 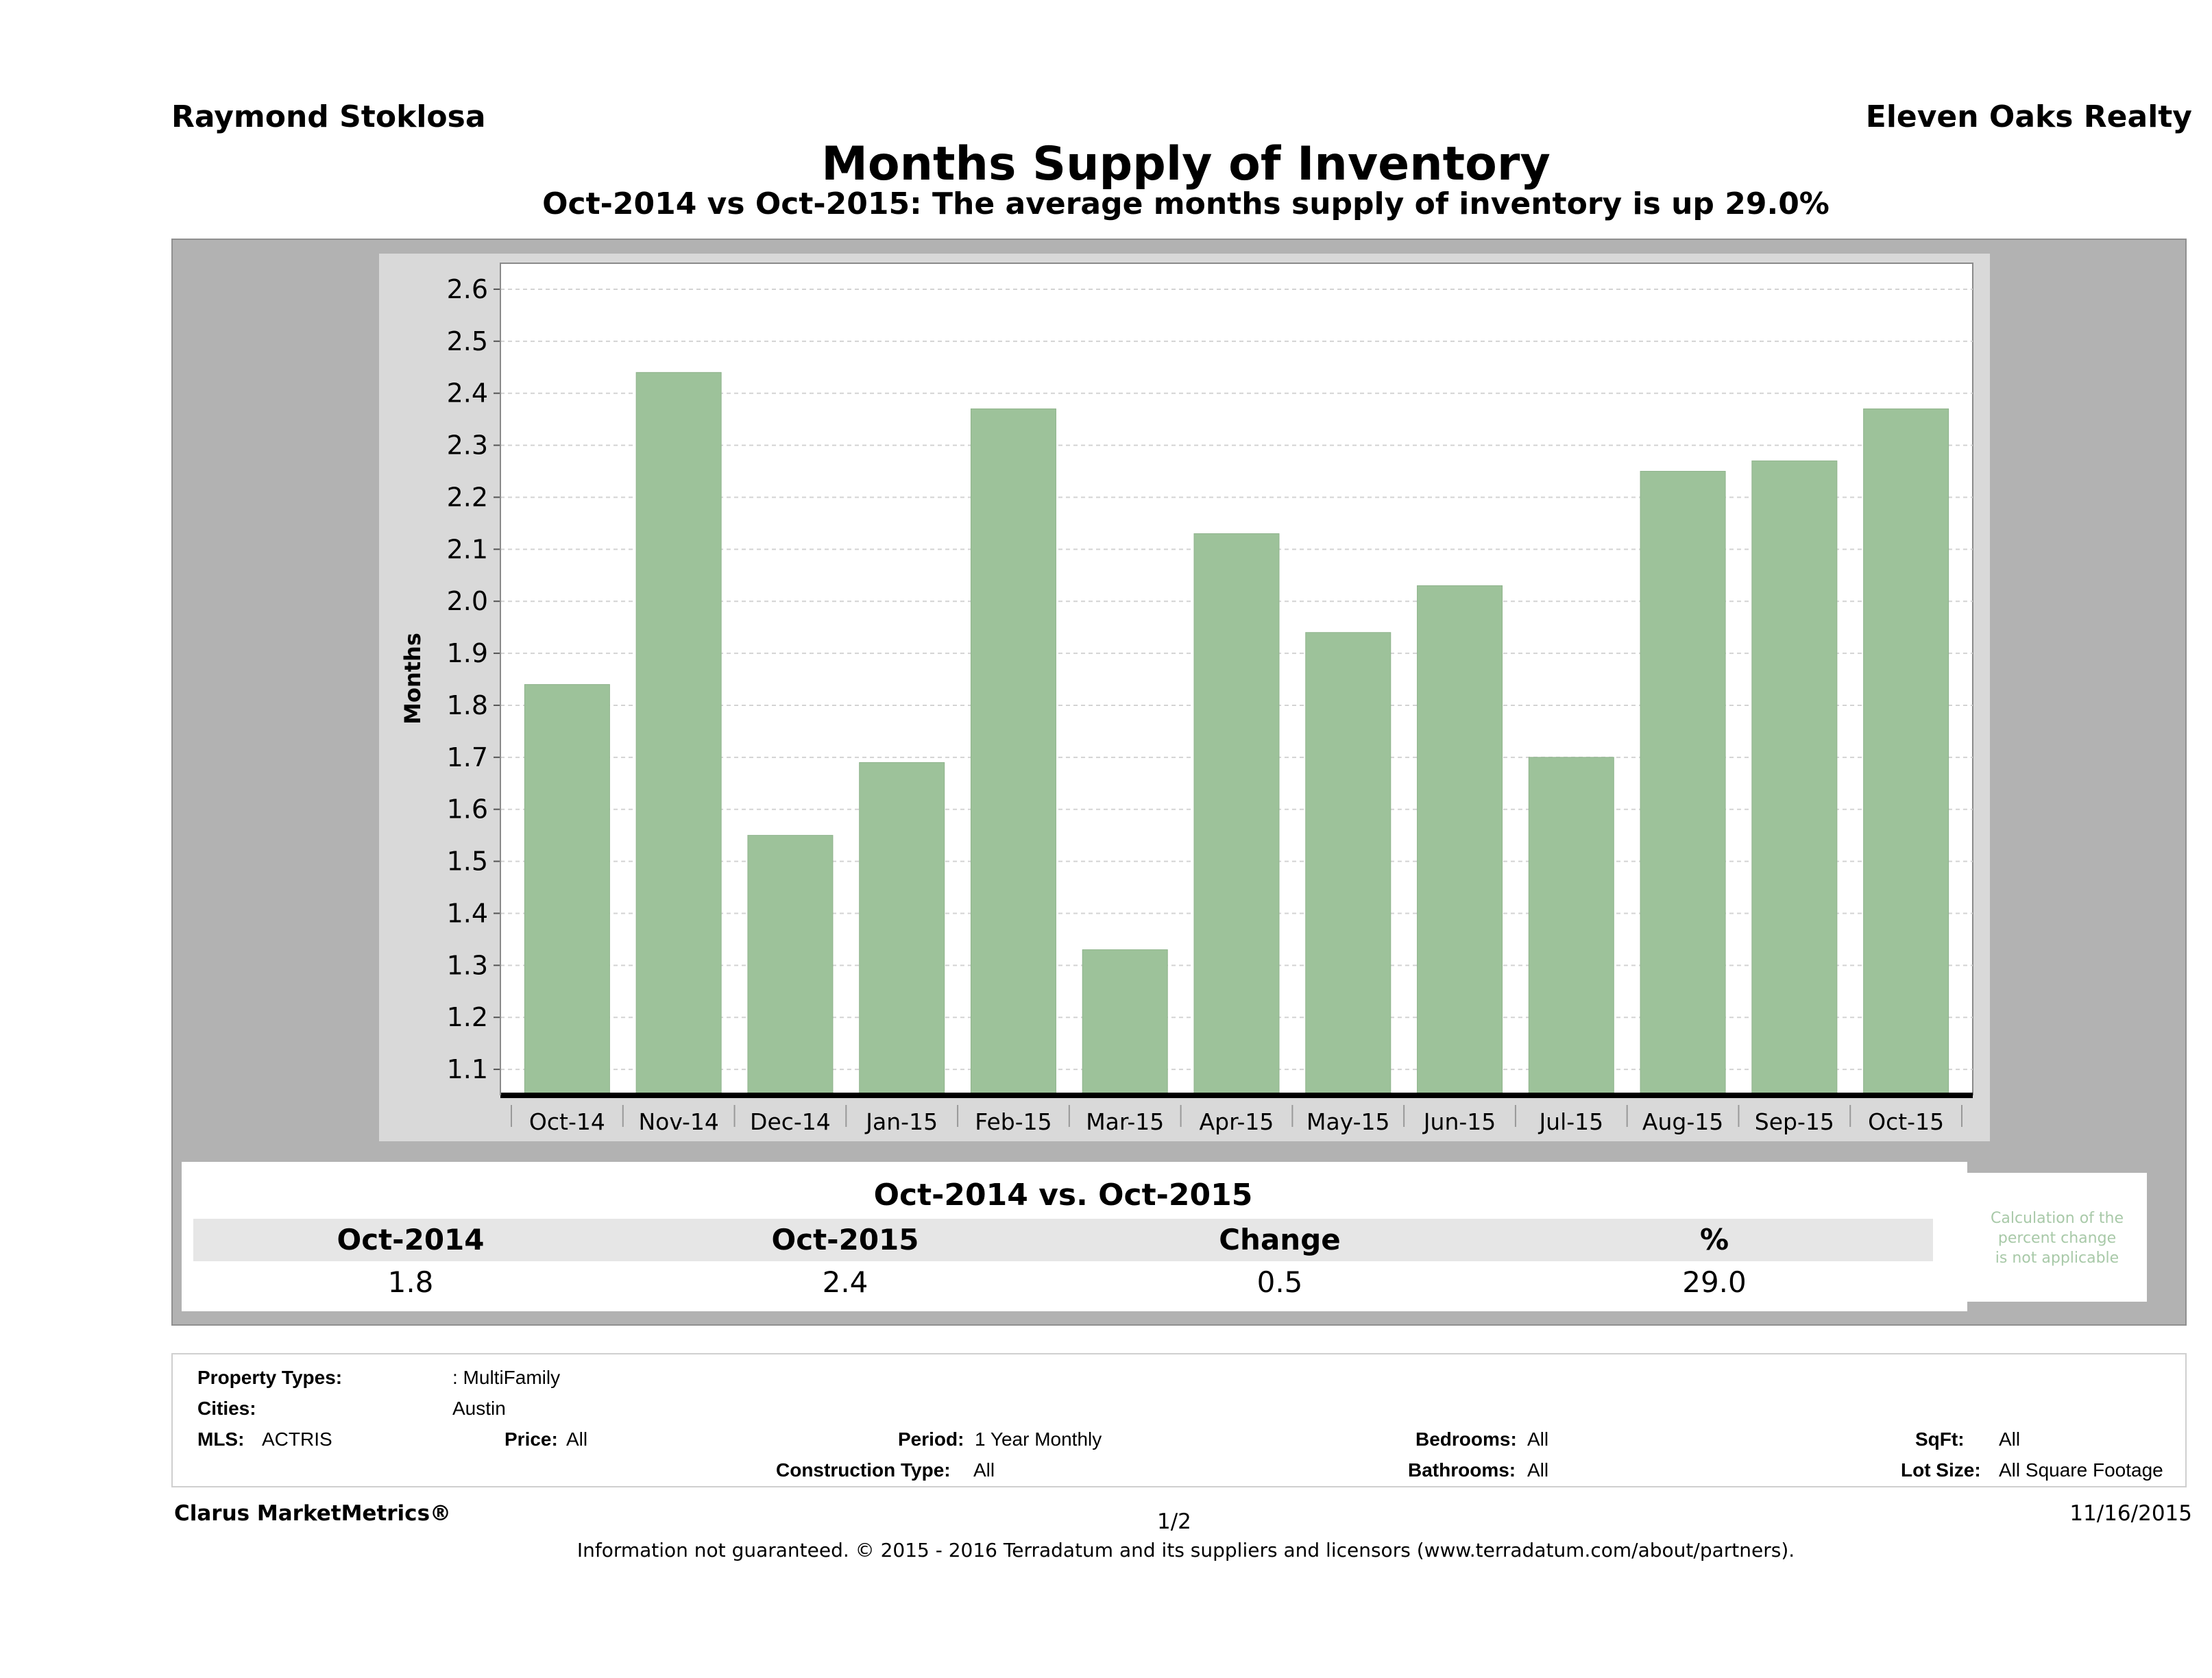 I want to click on y-tick-label-8: 1.9, so click(x=467, y=653).